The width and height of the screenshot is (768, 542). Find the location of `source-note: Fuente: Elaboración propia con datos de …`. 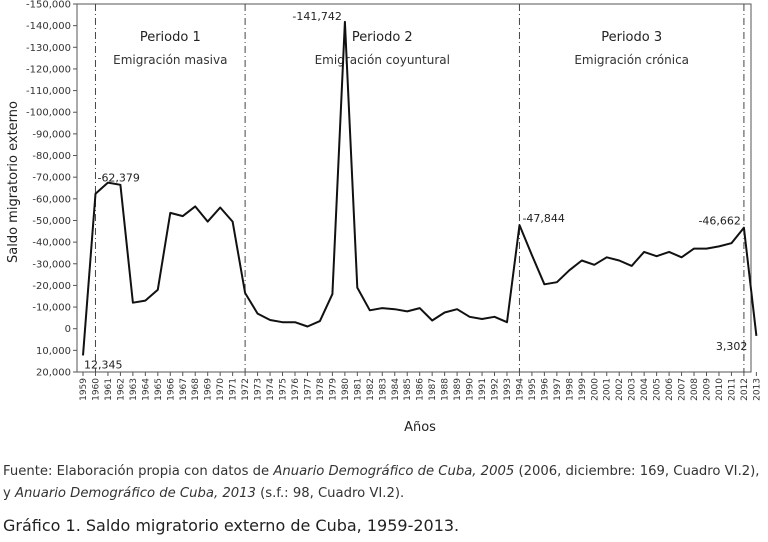

source-note: Fuente: Elaboración propia con datos de … is located at coordinates (385, 483).